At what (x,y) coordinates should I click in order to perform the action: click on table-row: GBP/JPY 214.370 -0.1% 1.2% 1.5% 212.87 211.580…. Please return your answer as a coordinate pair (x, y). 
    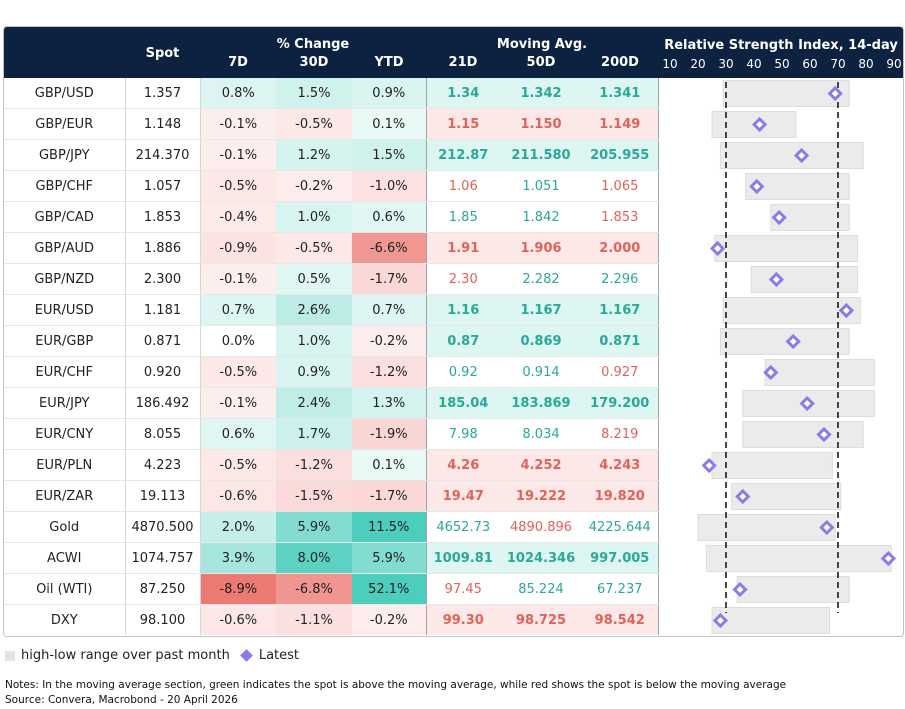
    Looking at the image, I should click on (331, 155).